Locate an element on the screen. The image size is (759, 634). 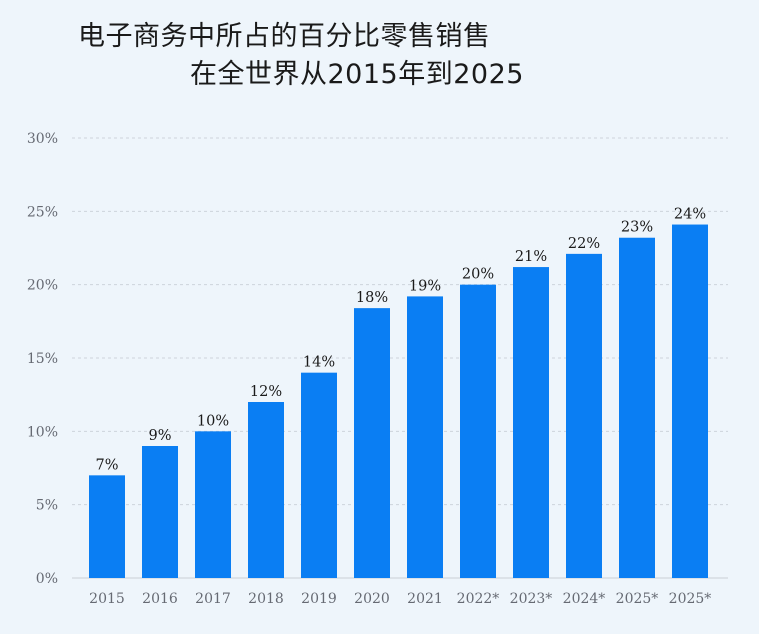
chart-title-line-1: 电子商务中所占的百分比零售销售 is located at coordinates (284, 36).